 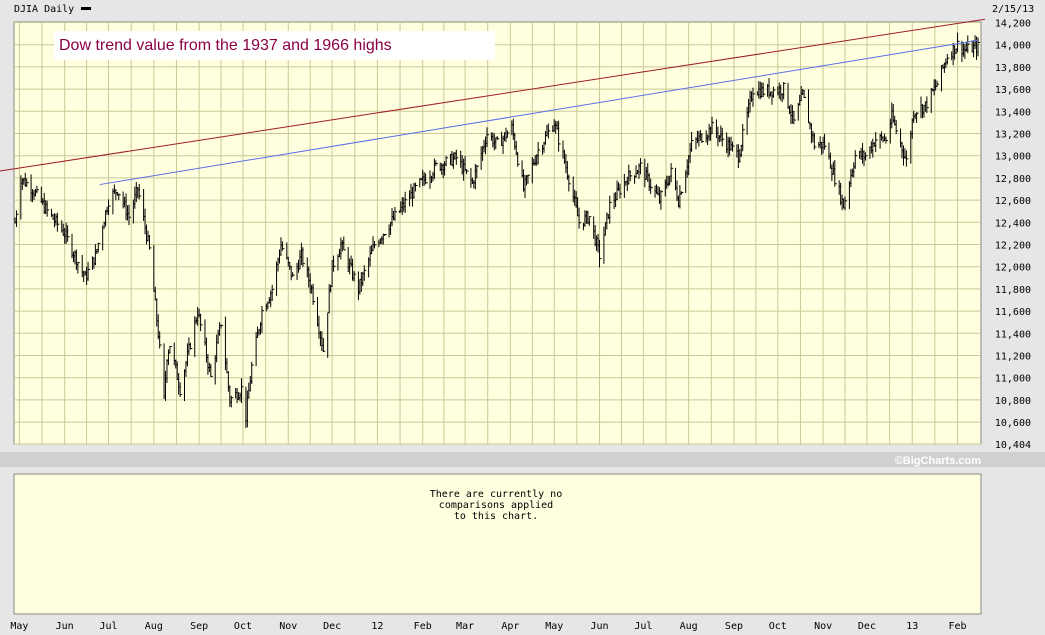 I want to click on y-tick-label: 10,404, so click(x=1013, y=445).